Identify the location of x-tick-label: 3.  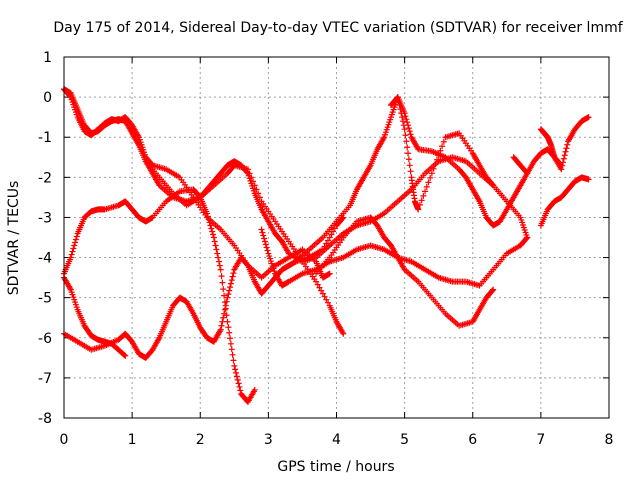
(268, 440).